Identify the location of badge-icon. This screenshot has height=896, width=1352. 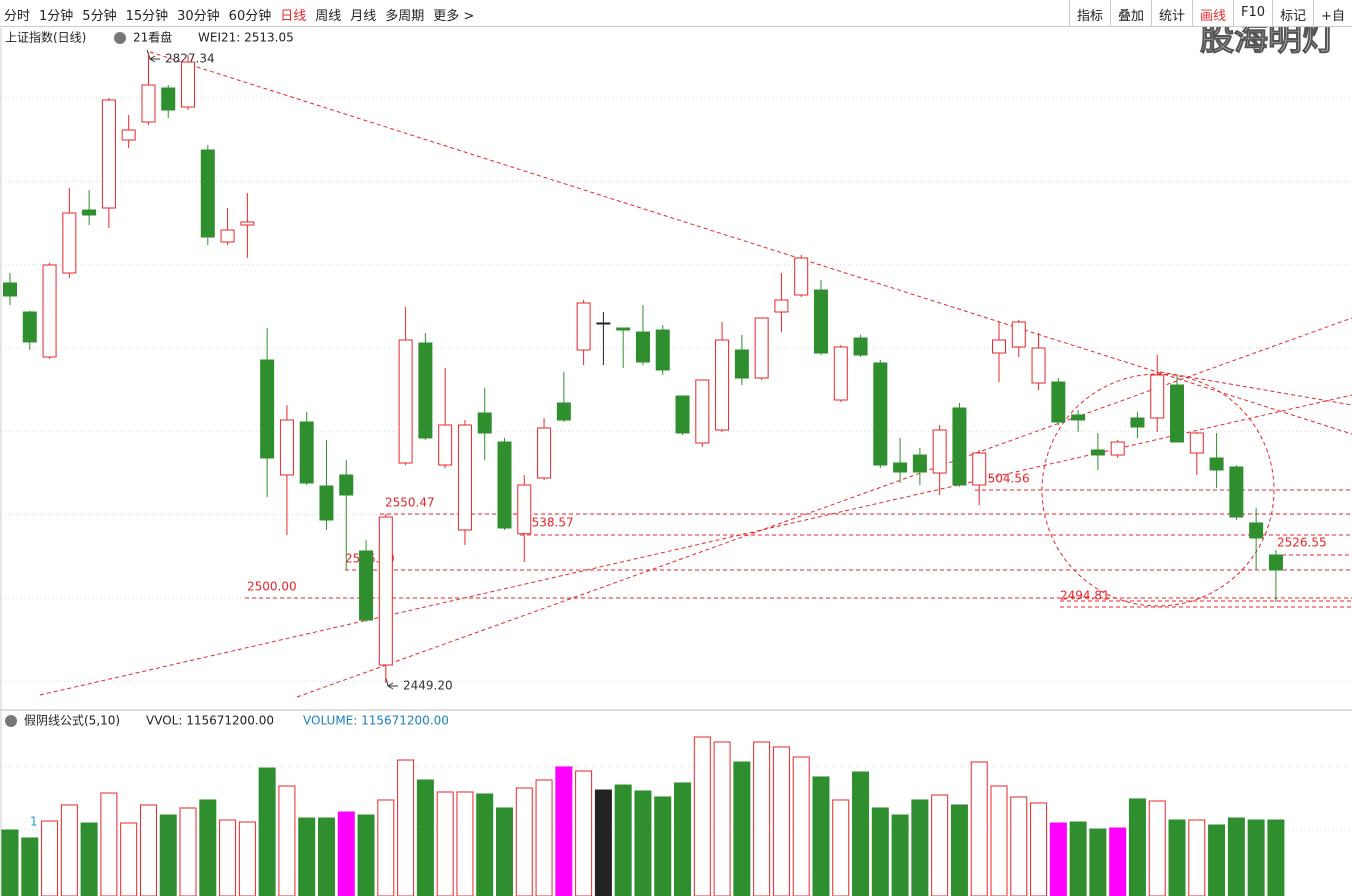
(120, 38).